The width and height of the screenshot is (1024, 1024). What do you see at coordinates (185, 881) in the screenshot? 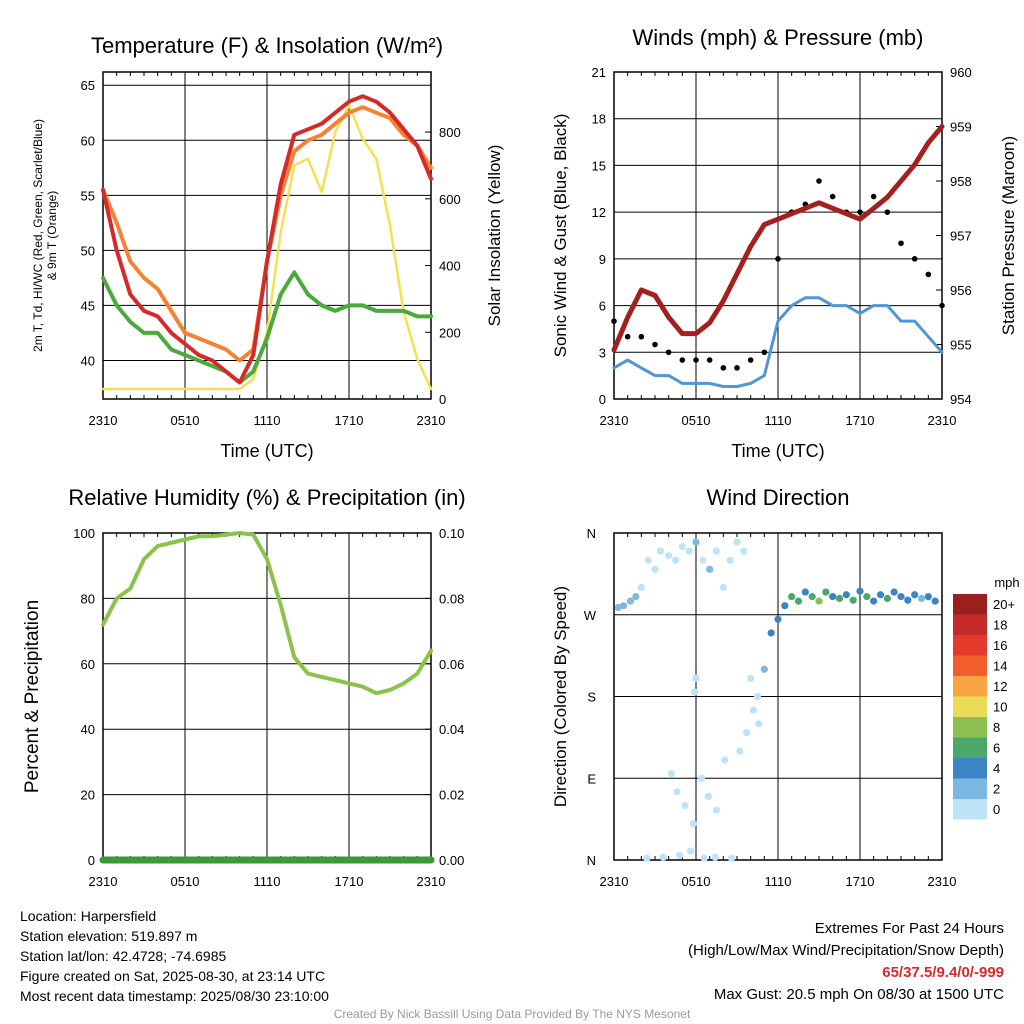
I see `x-tick-label: 0510` at bounding box center [185, 881].